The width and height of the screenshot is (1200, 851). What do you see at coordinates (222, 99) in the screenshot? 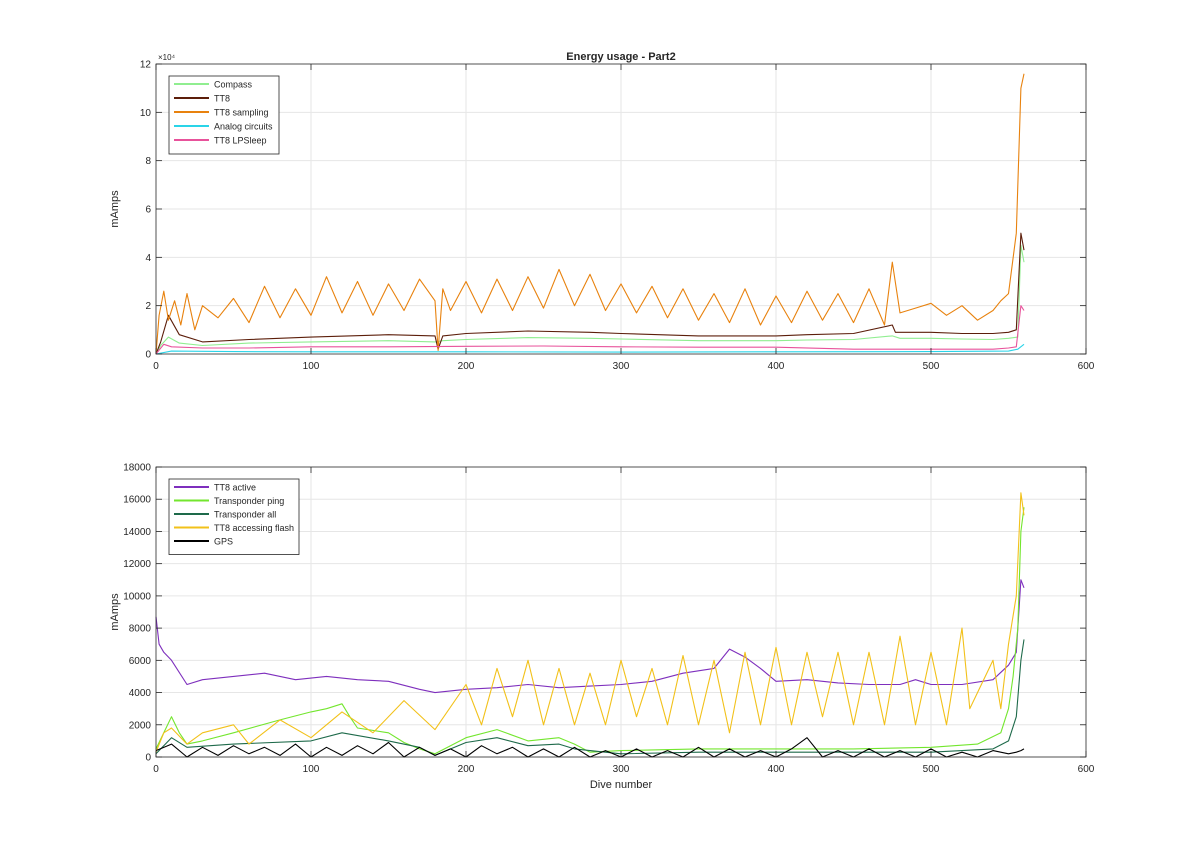
I see `legend-label: TT8` at bounding box center [222, 99].